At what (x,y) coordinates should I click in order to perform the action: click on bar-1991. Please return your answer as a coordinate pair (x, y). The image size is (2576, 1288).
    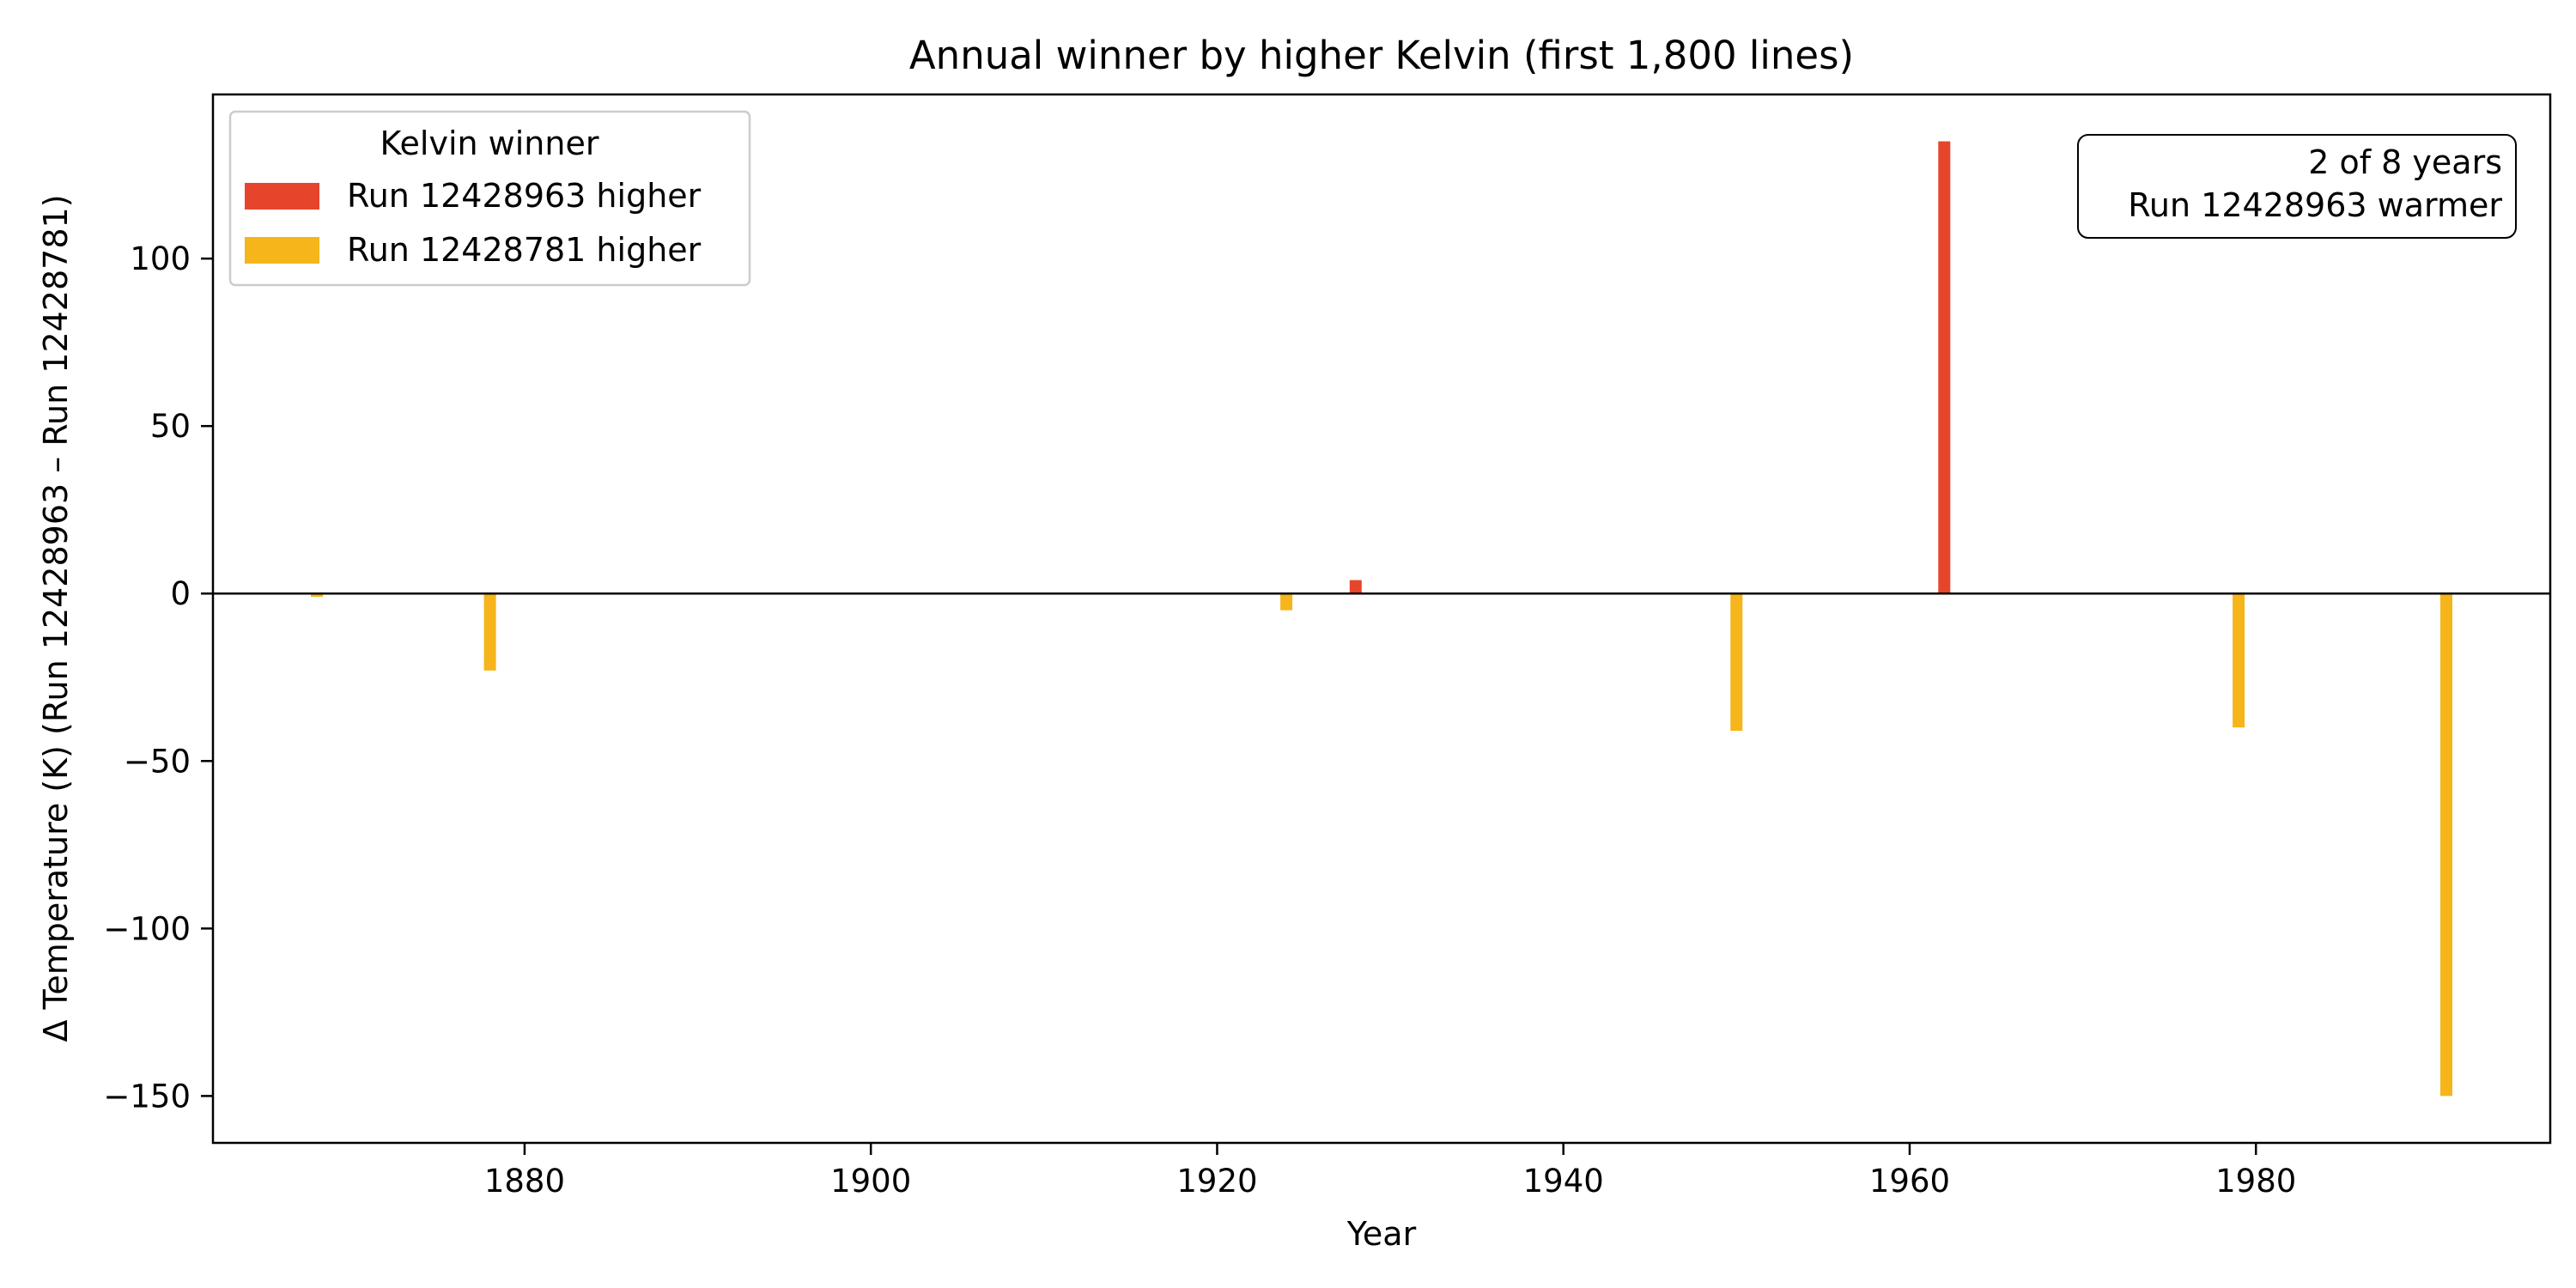
    Looking at the image, I should click on (2446, 845).